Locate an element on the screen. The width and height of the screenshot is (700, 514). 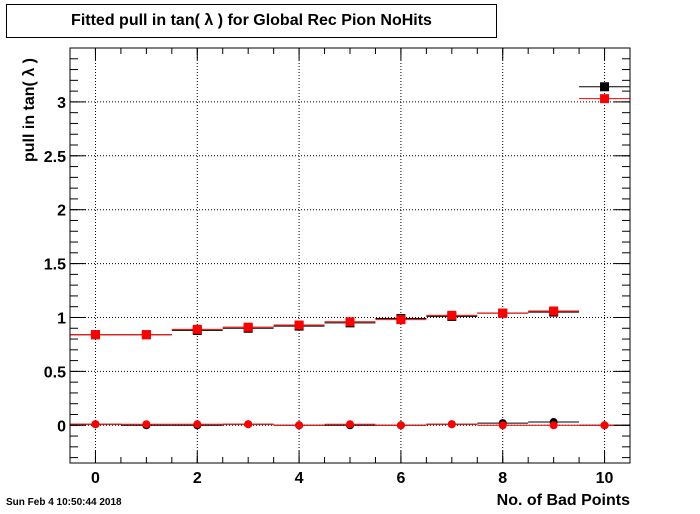
y-tick-label: 2 is located at coordinates (61, 211).